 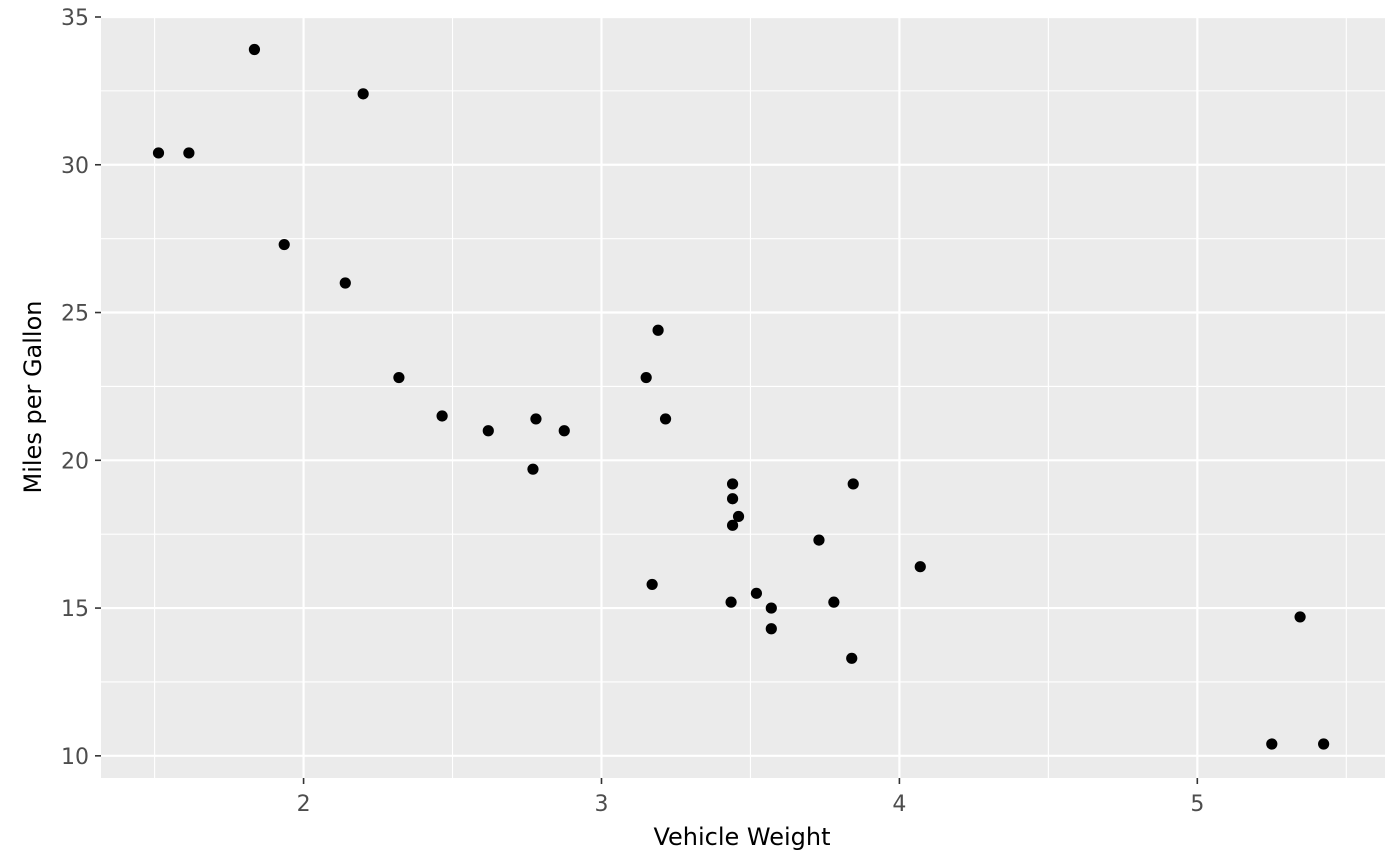 I want to click on y-tick-label: 20, so click(x=75, y=461).